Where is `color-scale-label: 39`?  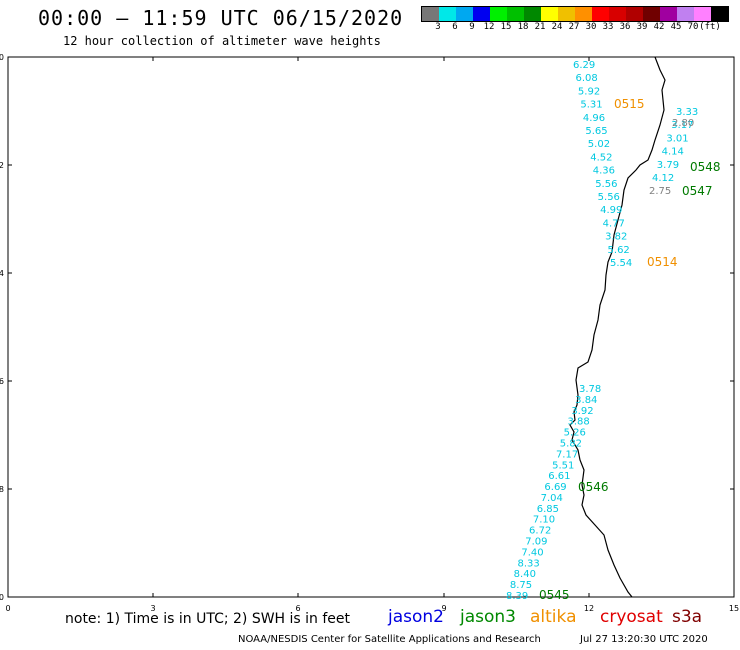
color-scale-label: 39 is located at coordinates (642, 27).